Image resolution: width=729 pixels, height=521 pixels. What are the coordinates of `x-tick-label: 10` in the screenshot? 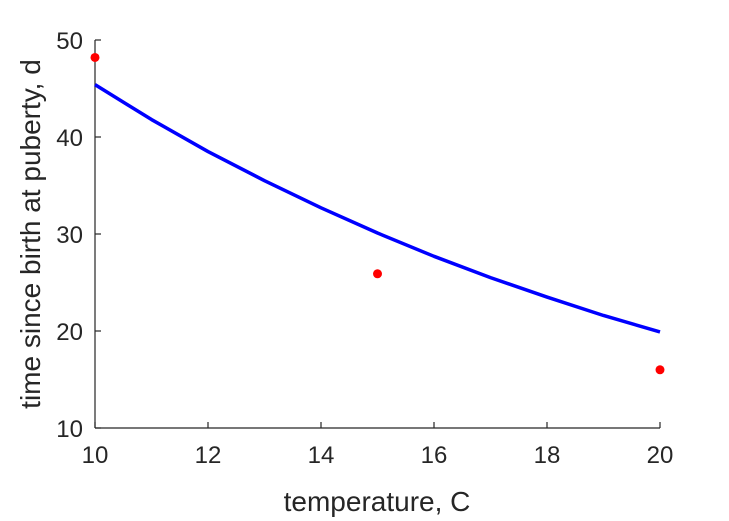 It's located at (95, 455).